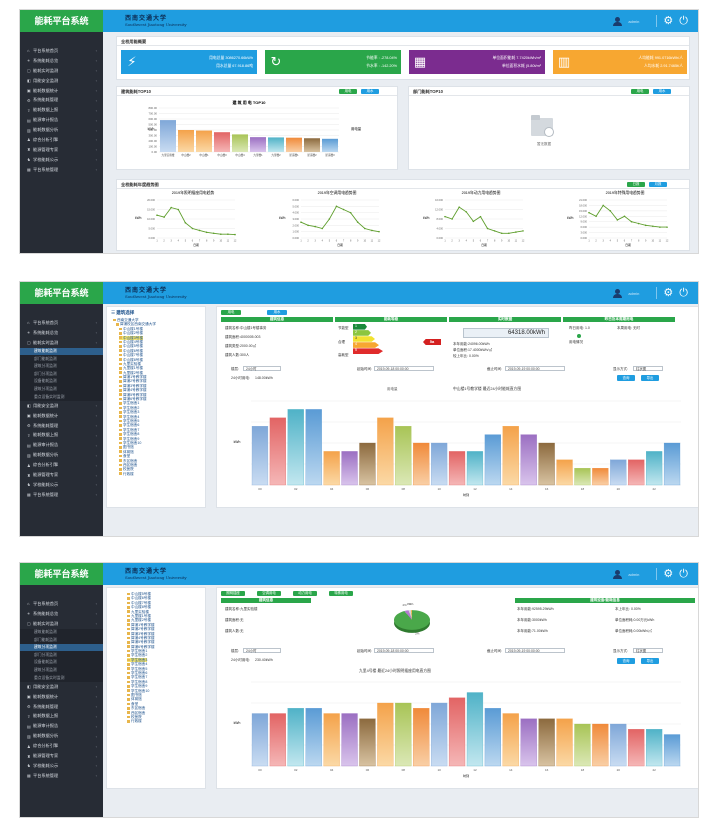 The width and height of the screenshot is (719, 826). What do you see at coordinates (61, 640) in the screenshot?
I see `sidebar-subitem: 部门能耗监测` at bounding box center [61, 640].